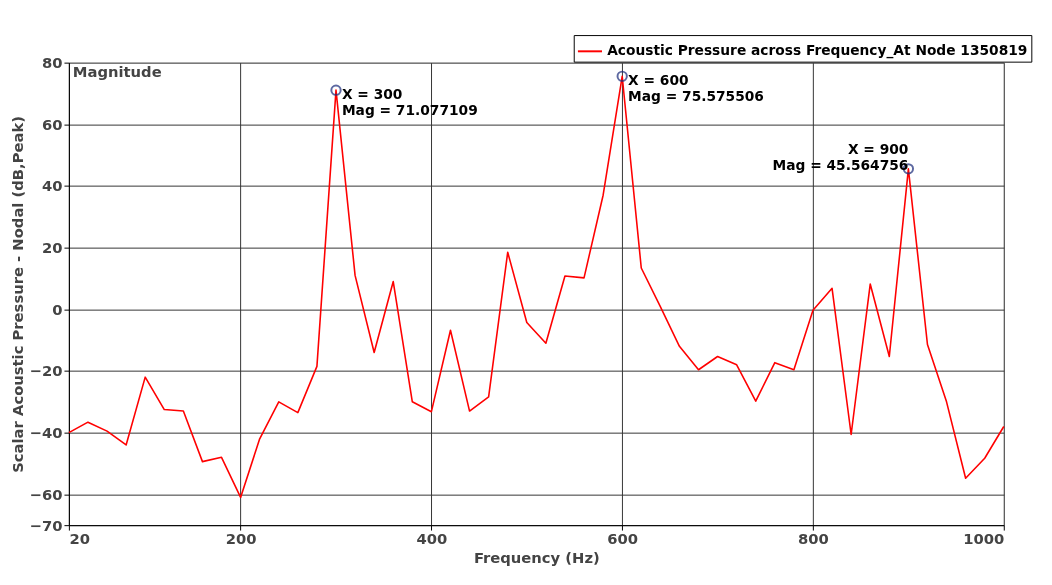 This screenshot has width=1052, height=585. Describe the element at coordinates (117, 72) in the screenshot. I see `chart-title: Magnitude` at that location.